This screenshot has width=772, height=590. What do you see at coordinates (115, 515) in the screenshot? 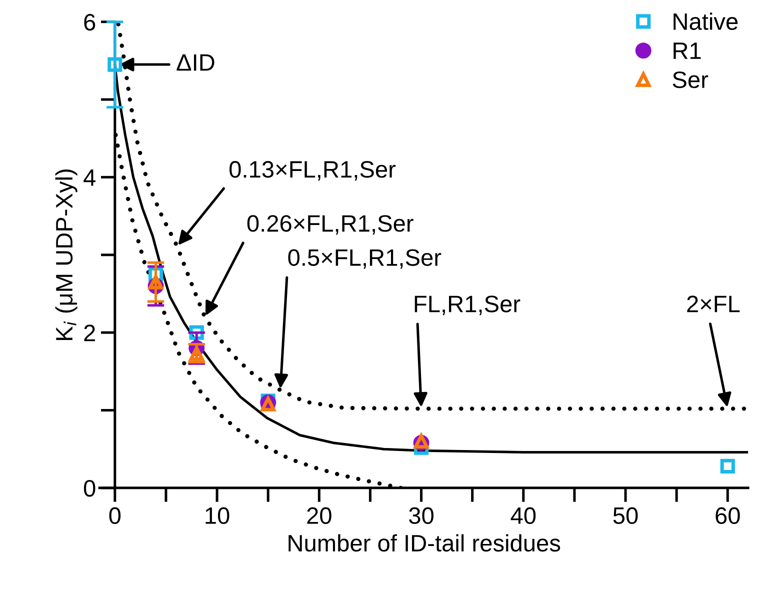
I see `x-tick-label: 0` at bounding box center [115, 515].